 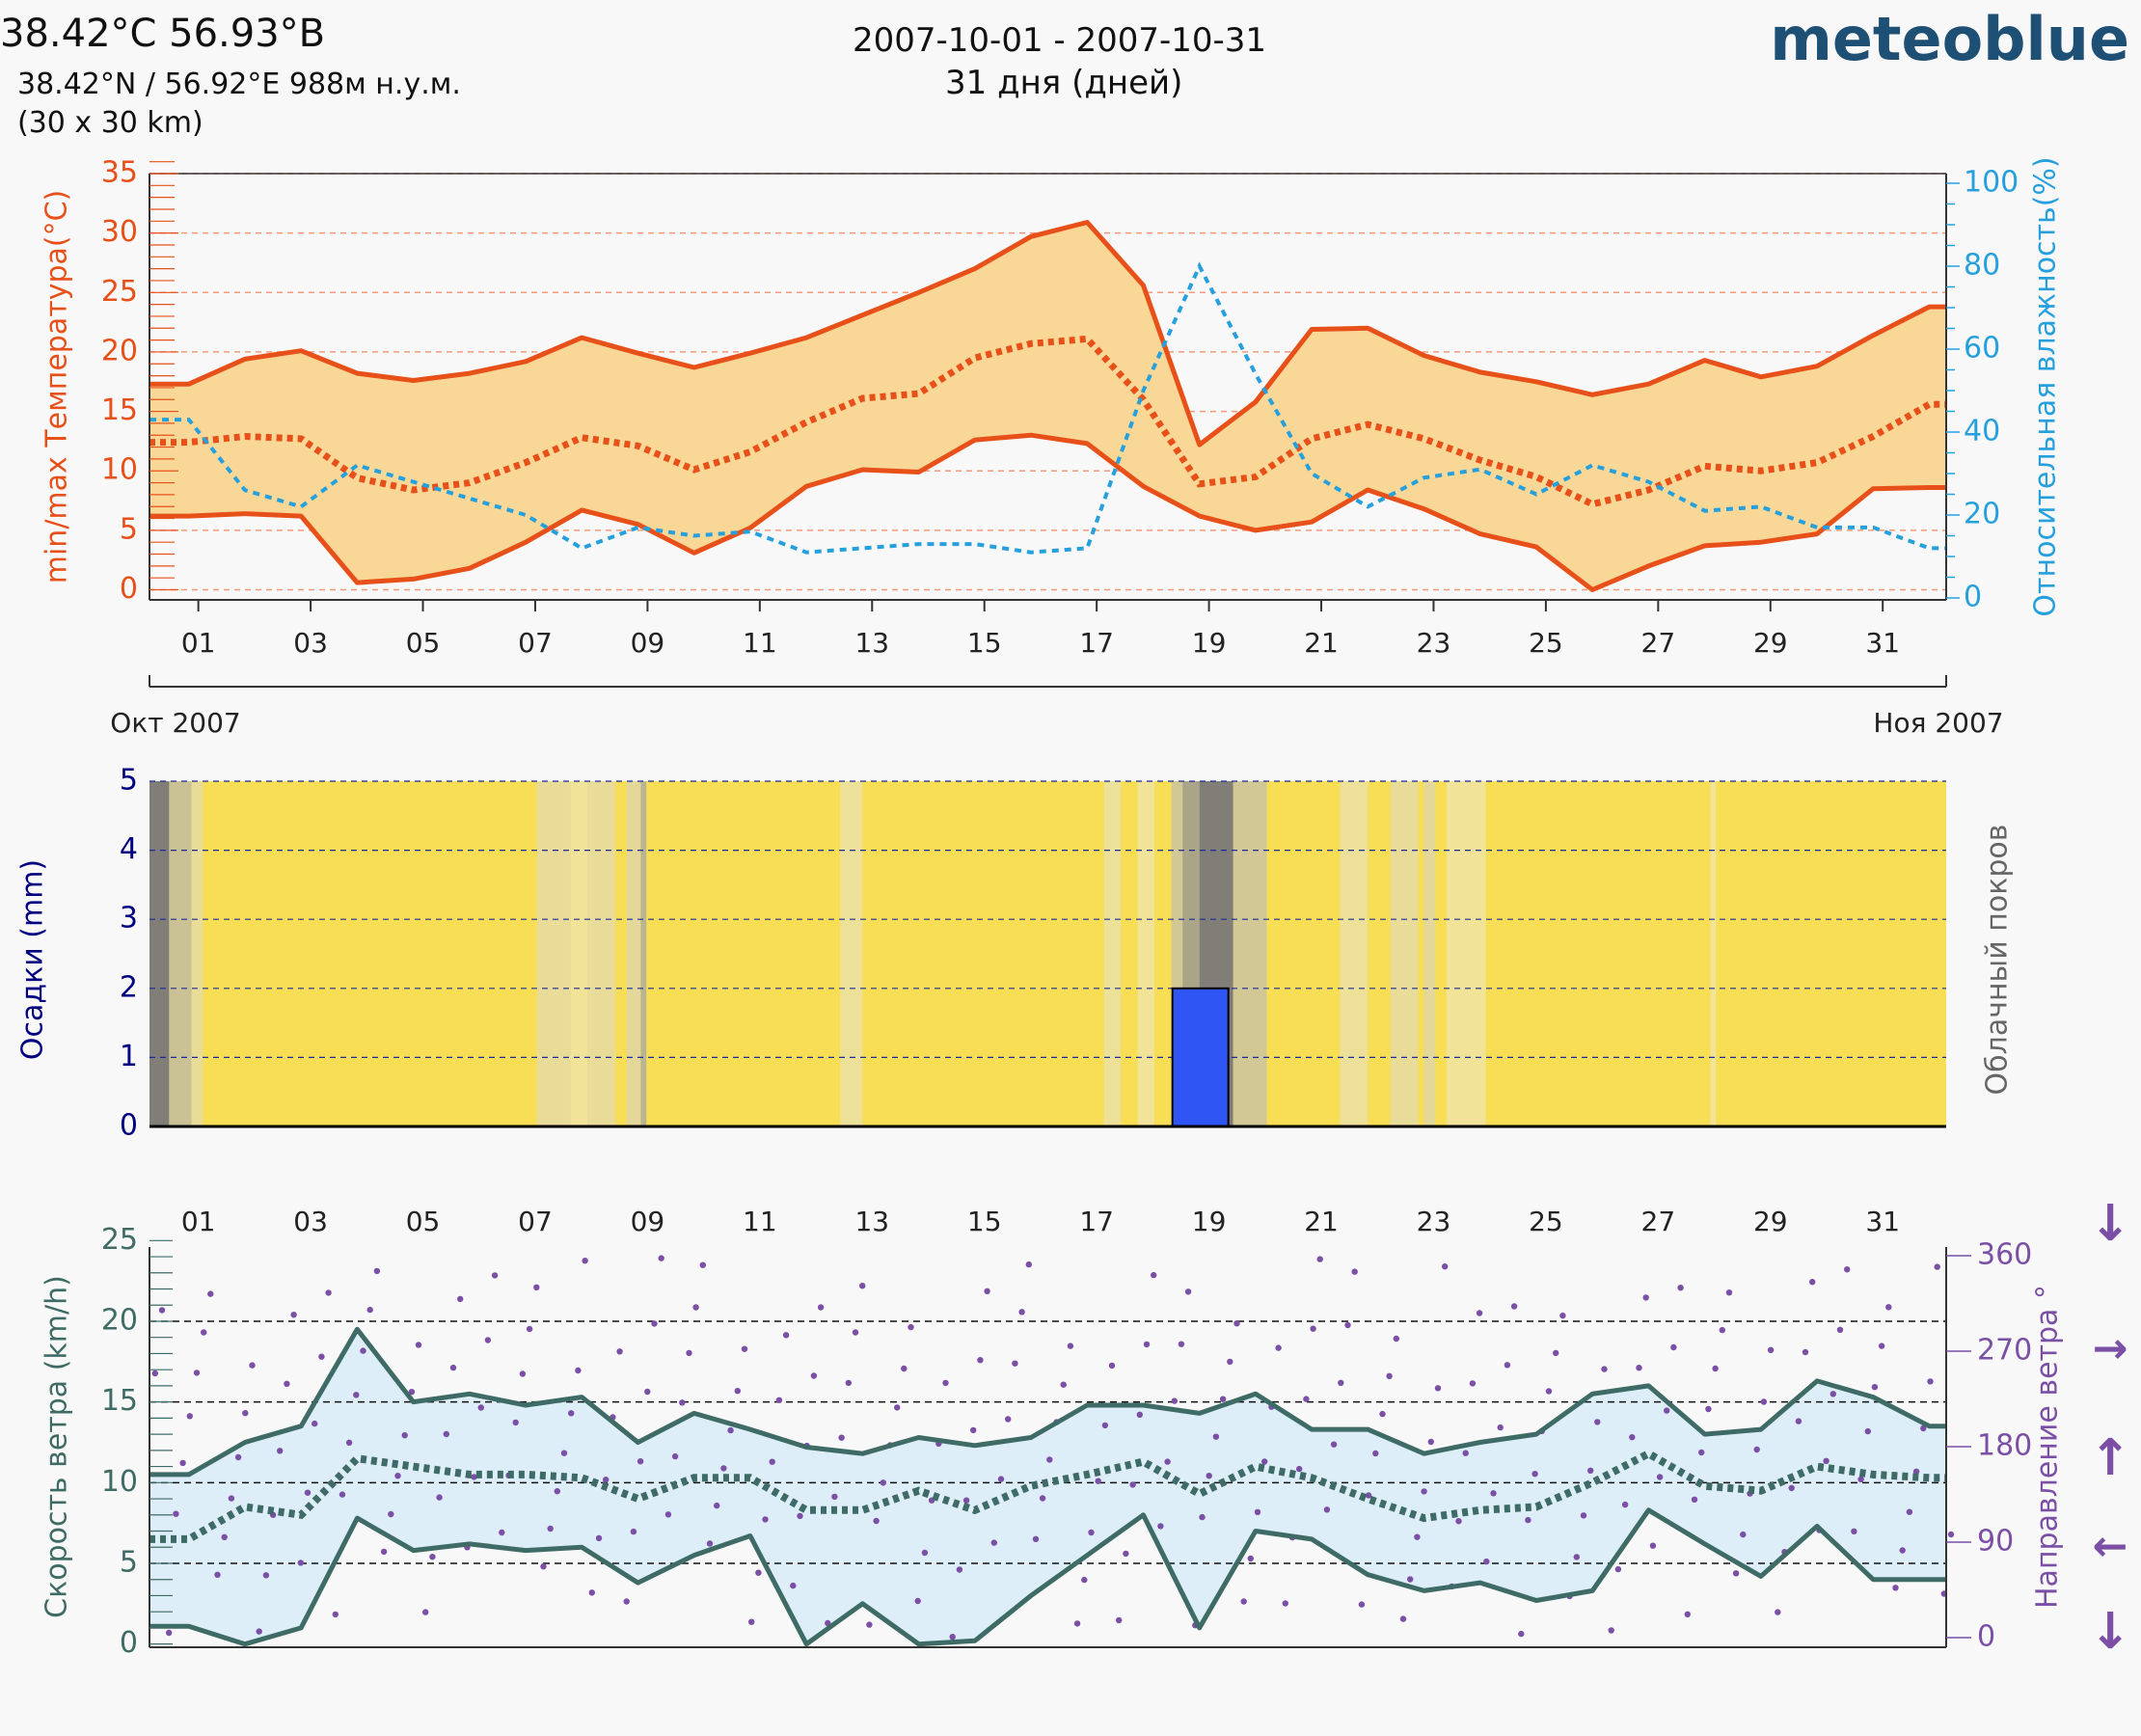 What do you see at coordinates (1950, 39) in the screenshot?
I see `meteoblue-logo: meteoblue` at bounding box center [1950, 39].